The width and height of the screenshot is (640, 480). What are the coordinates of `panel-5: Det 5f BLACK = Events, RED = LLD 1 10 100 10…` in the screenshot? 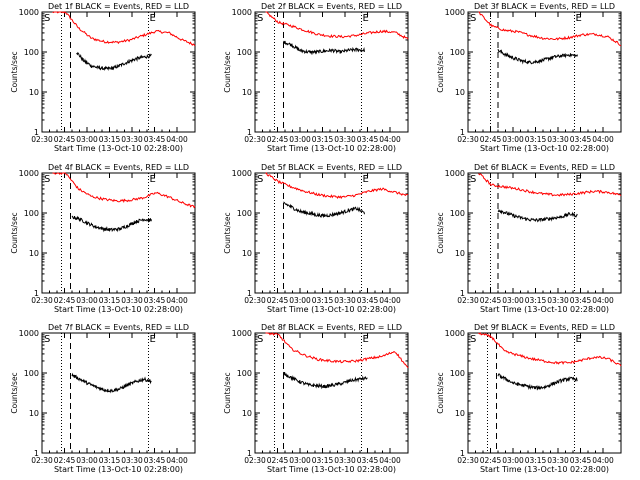 It's located at (316, 238).